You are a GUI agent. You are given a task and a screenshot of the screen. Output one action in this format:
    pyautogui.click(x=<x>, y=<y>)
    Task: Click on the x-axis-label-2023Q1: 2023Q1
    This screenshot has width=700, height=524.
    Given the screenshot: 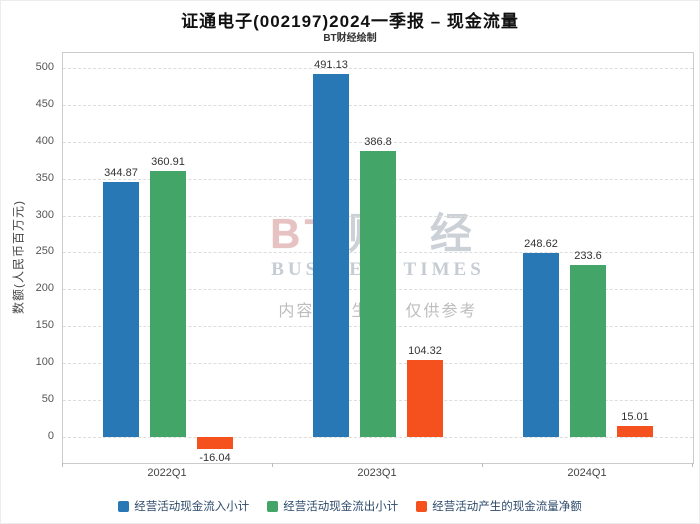 What is the action you would take?
    pyautogui.click(x=377, y=473)
    